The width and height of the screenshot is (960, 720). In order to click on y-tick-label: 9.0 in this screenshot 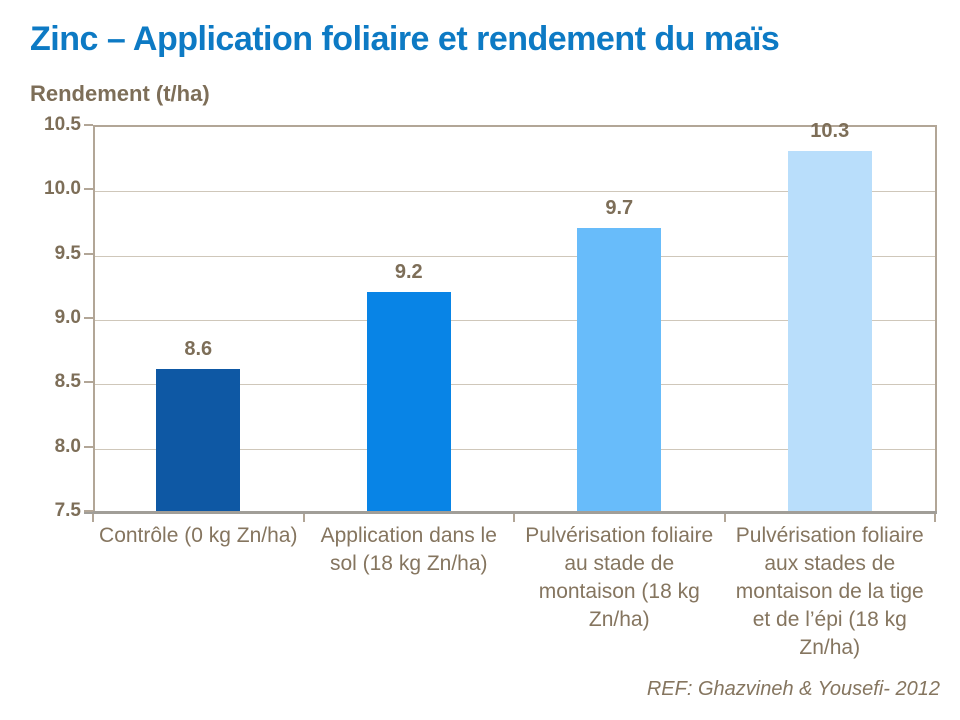, I will do `click(67, 317)`.